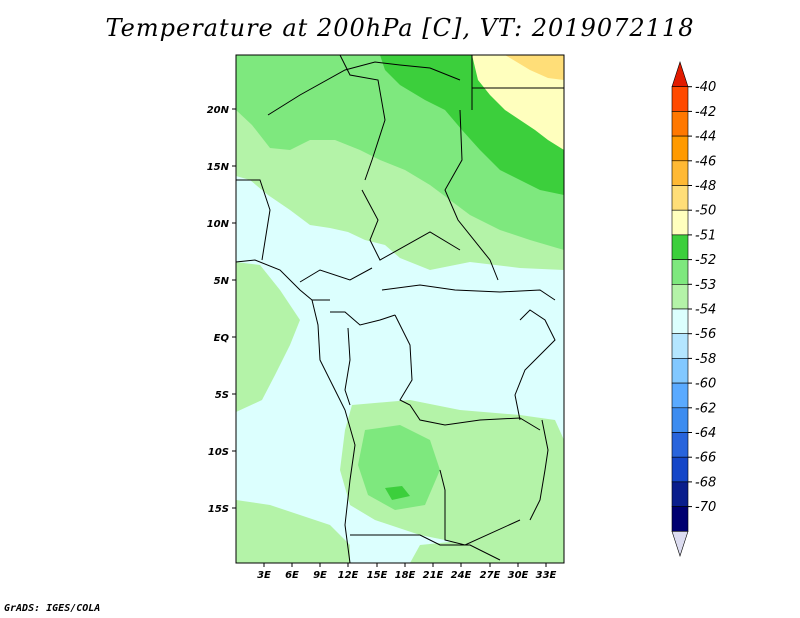 This screenshot has height=618, width=800. What do you see at coordinates (705, 359) in the screenshot?
I see `legend-label: -58` at bounding box center [705, 359].